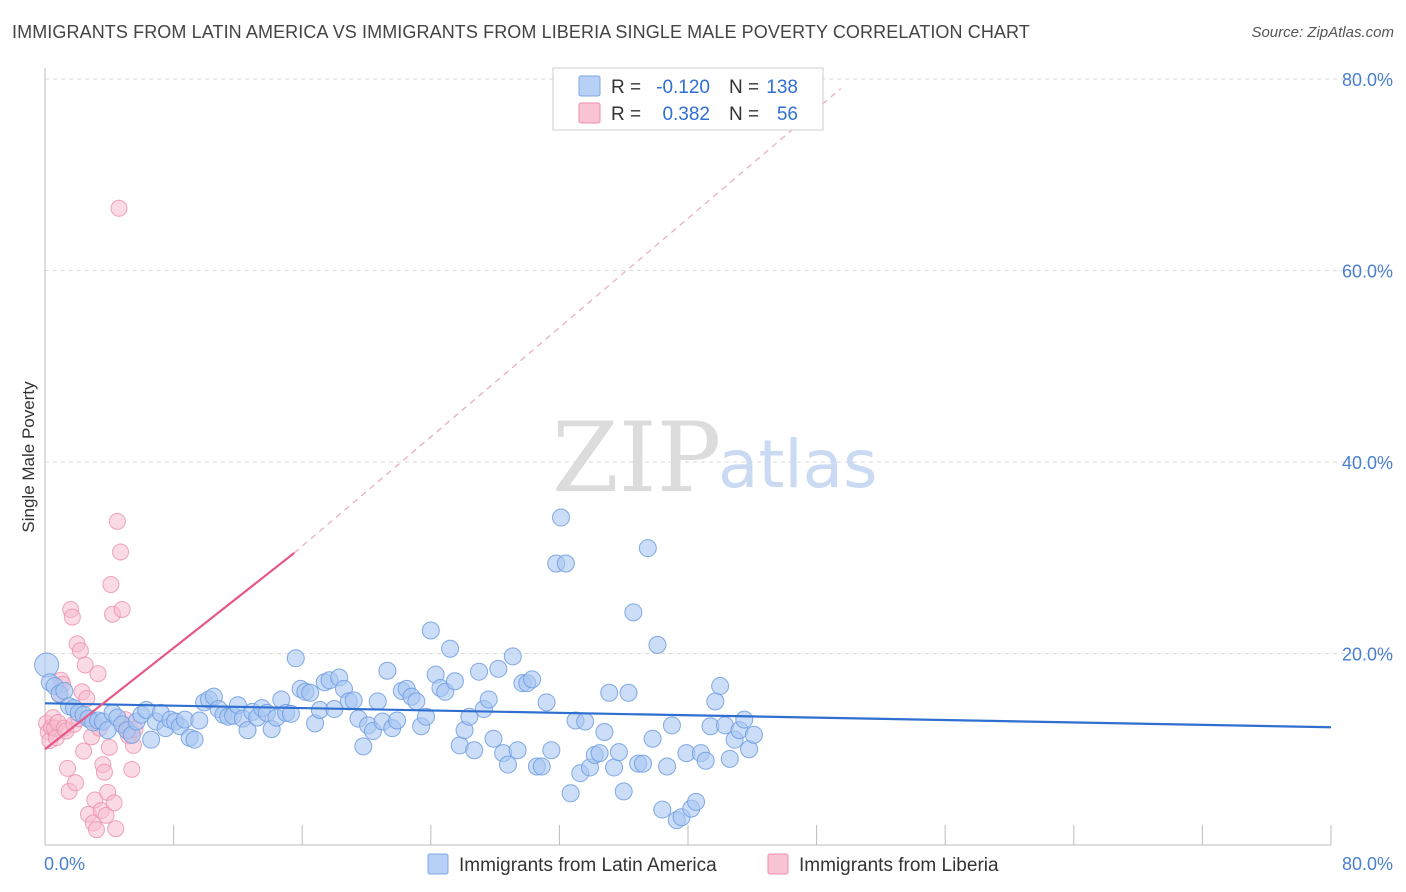 The height and width of the screenshot is (892, 1406). What do you see at coordinates (744, 87) in the screenshot?
I see `legend-n-label-1: N =` at bounding box center [744, 87].